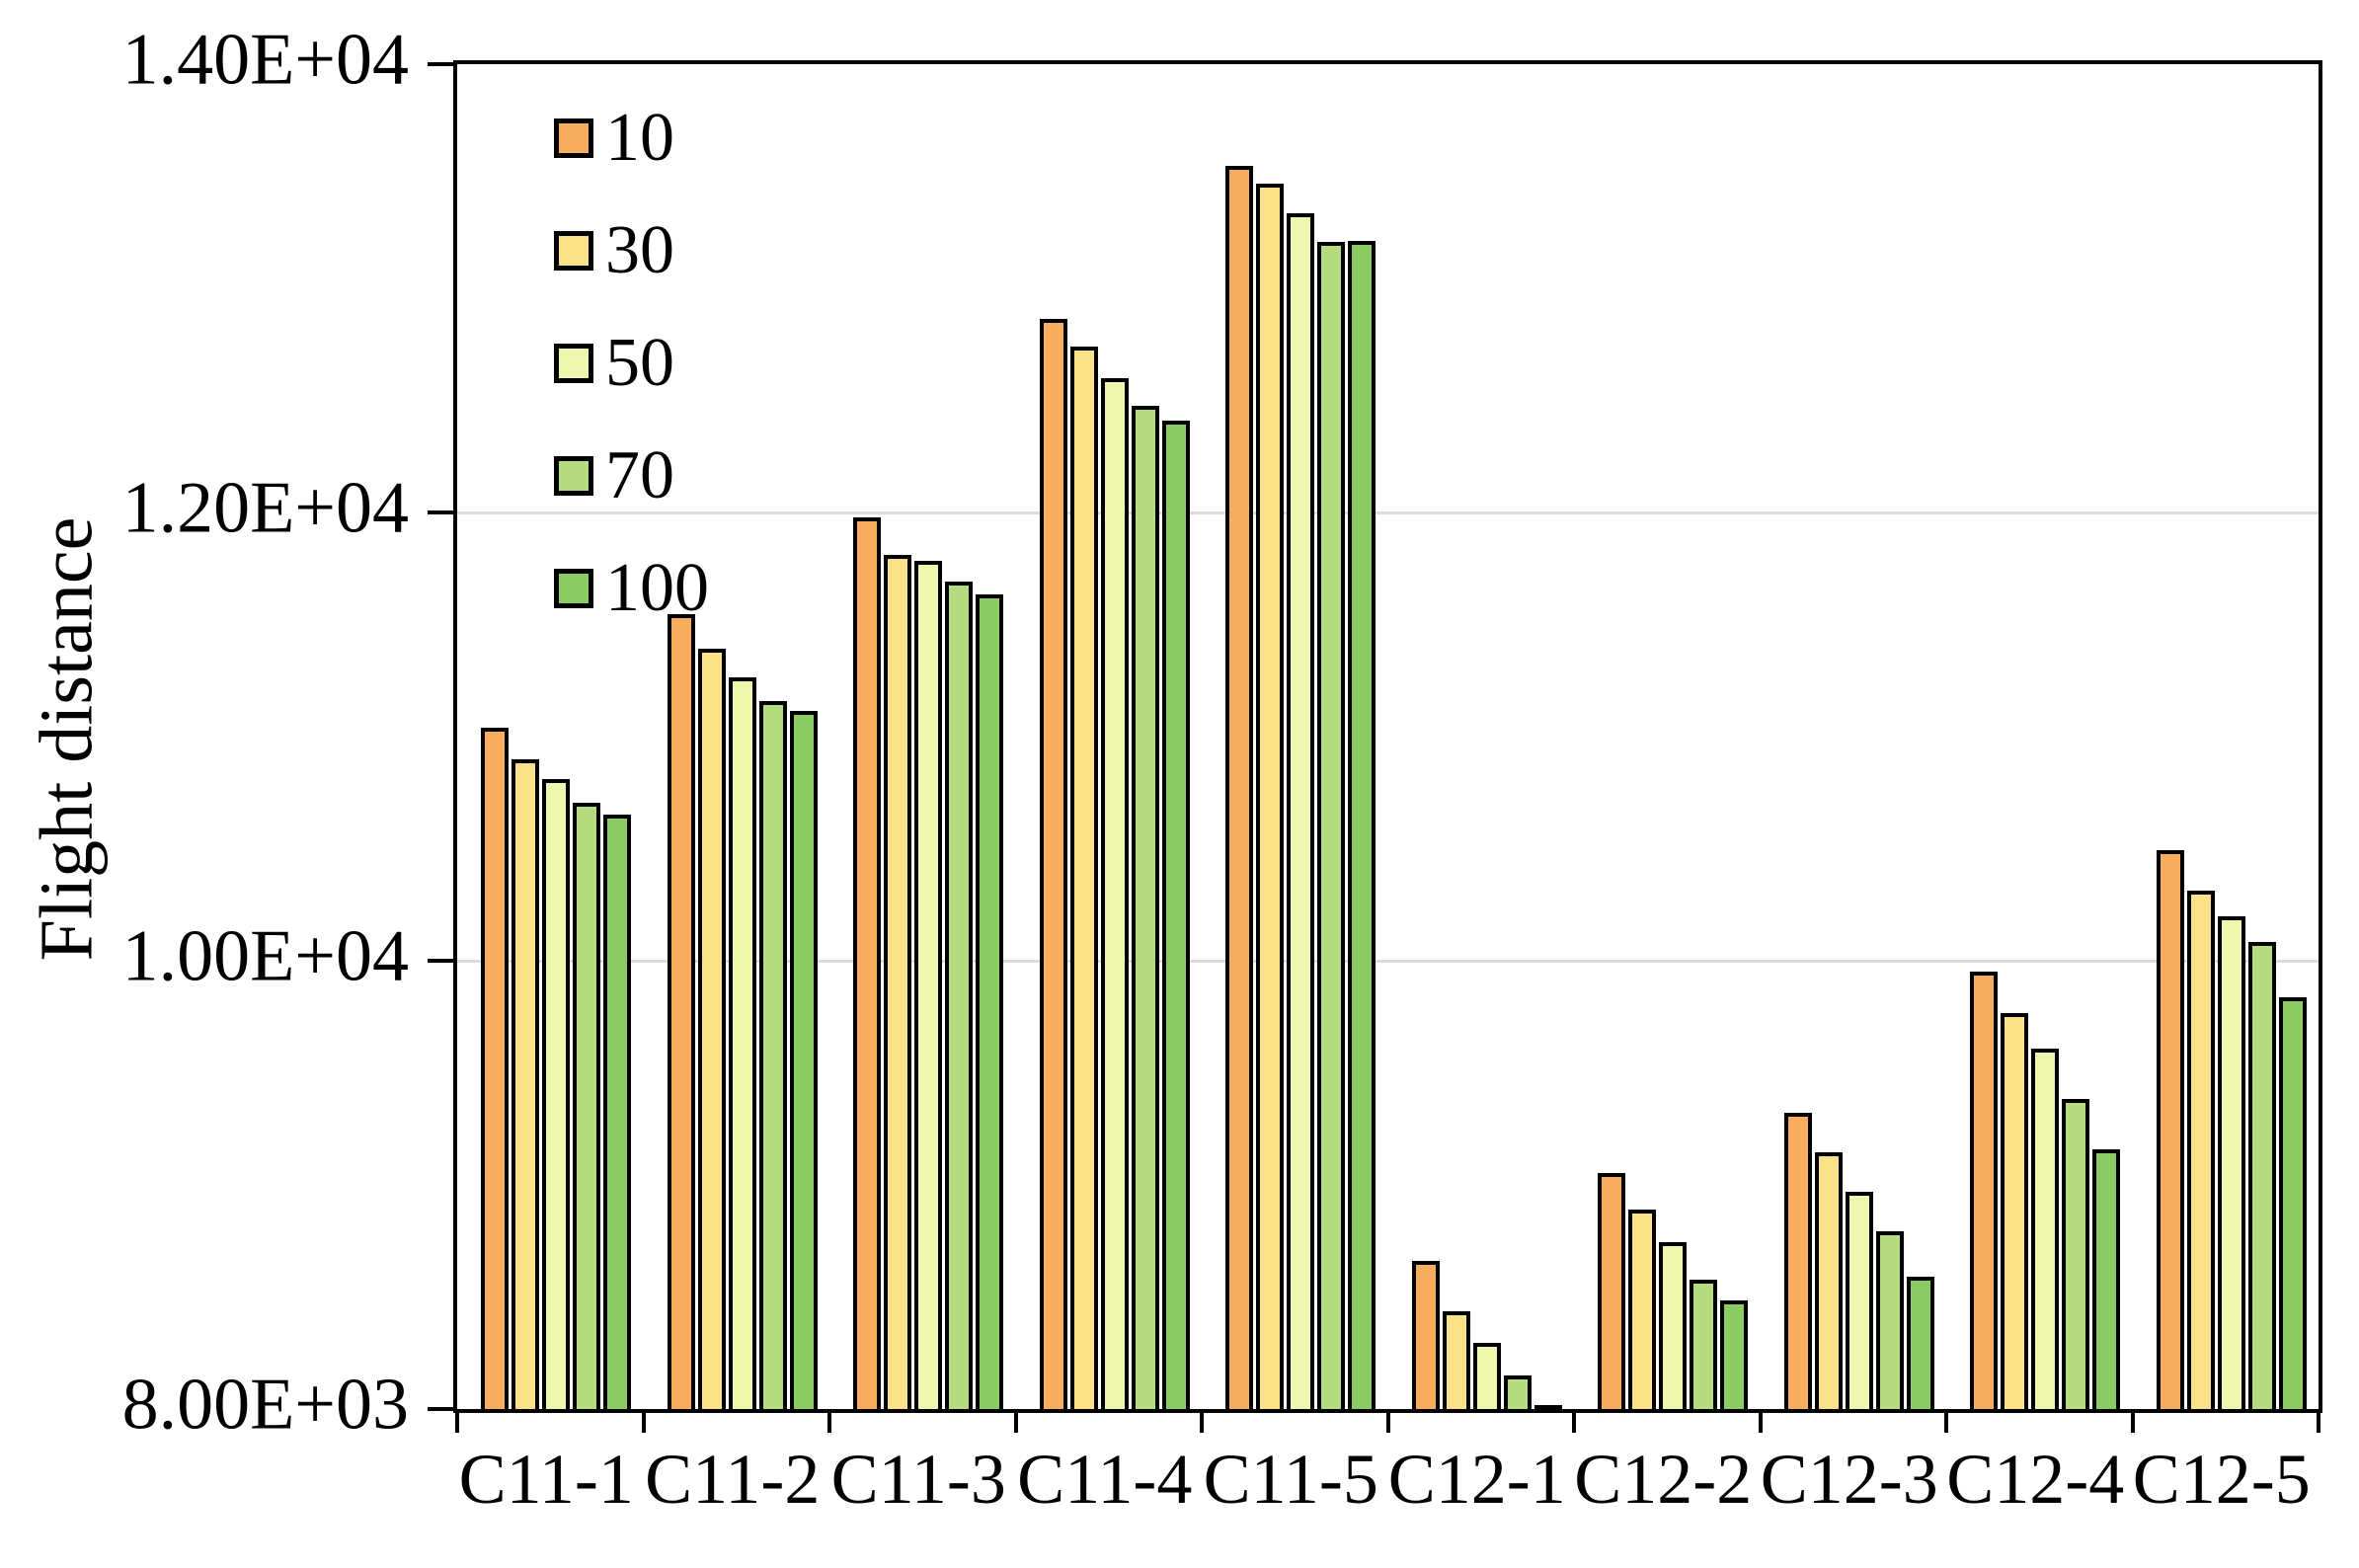  I want to click on x-tick-label: C11-2, so click(733, 1479).